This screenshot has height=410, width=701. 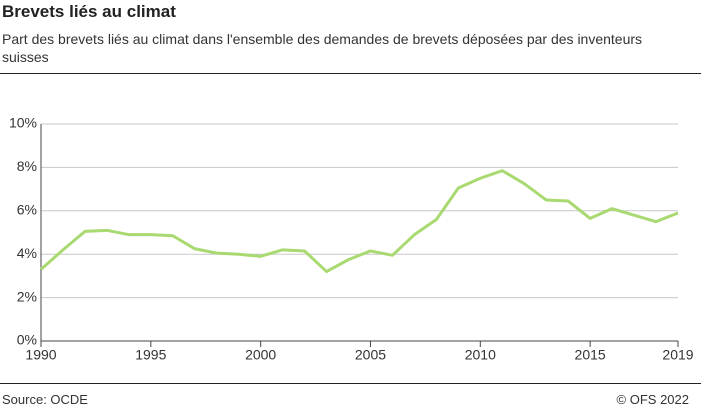 I want to click on x-tick-label: 2005, so click(x=370, y=355).